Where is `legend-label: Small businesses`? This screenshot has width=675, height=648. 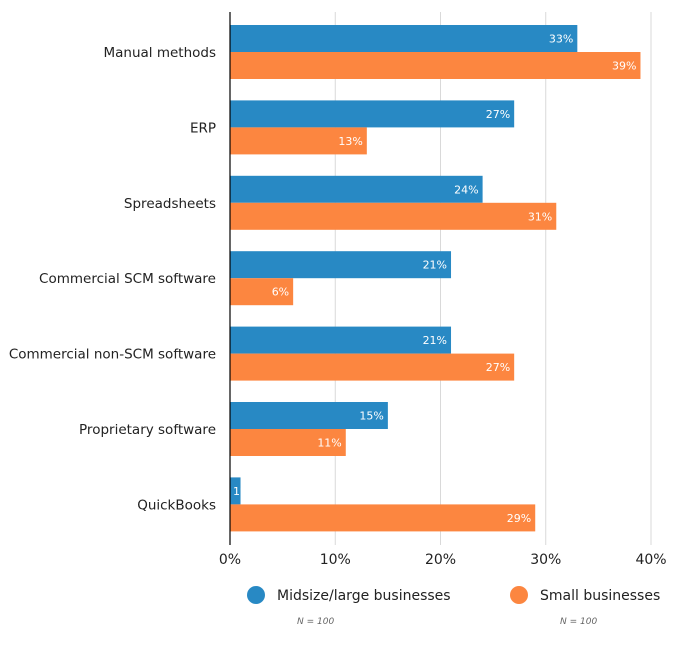
legend-label: Small businesses is located at coordinates (600, 596).